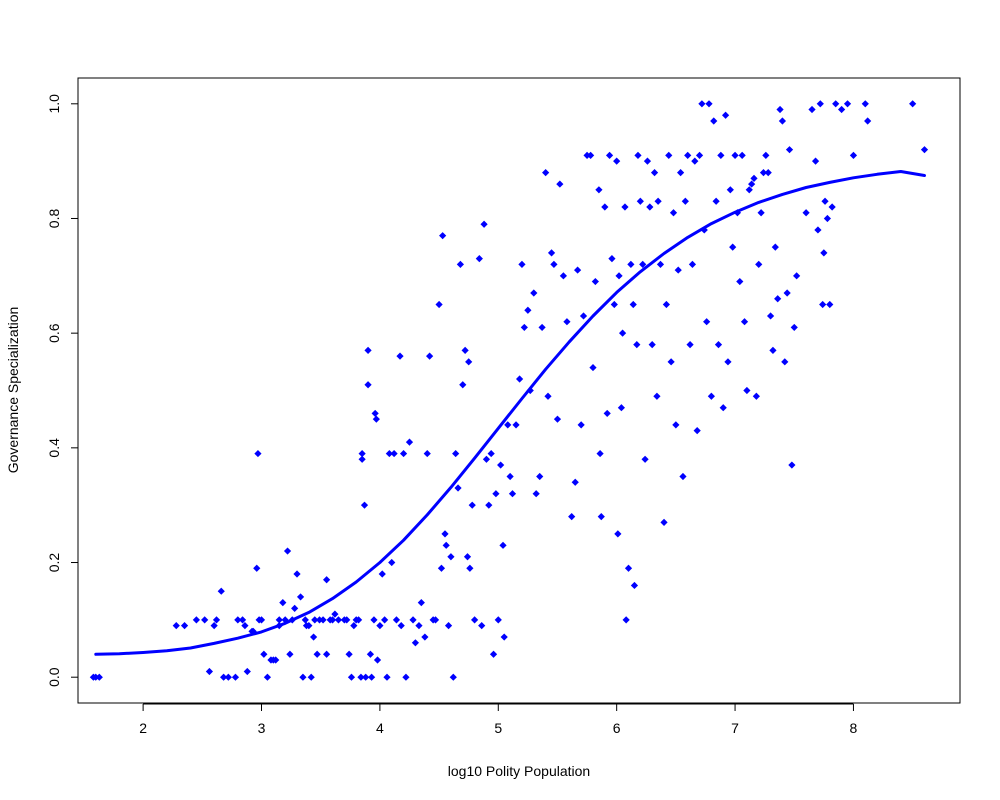 The height and width of the screenshot is (800, 1000). I want to click on y-tick-label: 0.6, so click(54, 333).